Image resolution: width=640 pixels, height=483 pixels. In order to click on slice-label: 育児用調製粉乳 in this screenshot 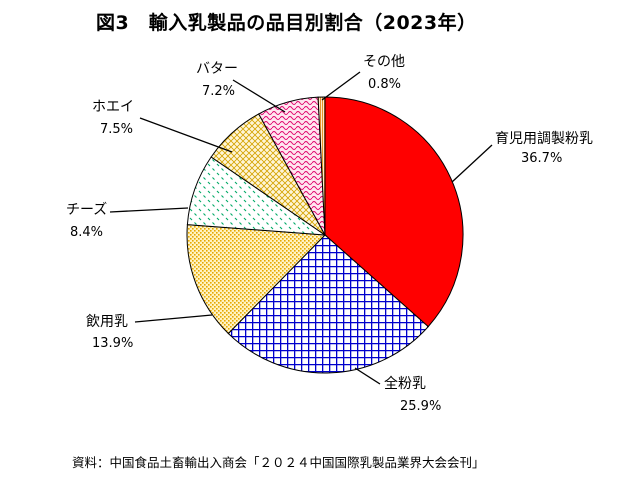, I will do `click(544, 139)`.